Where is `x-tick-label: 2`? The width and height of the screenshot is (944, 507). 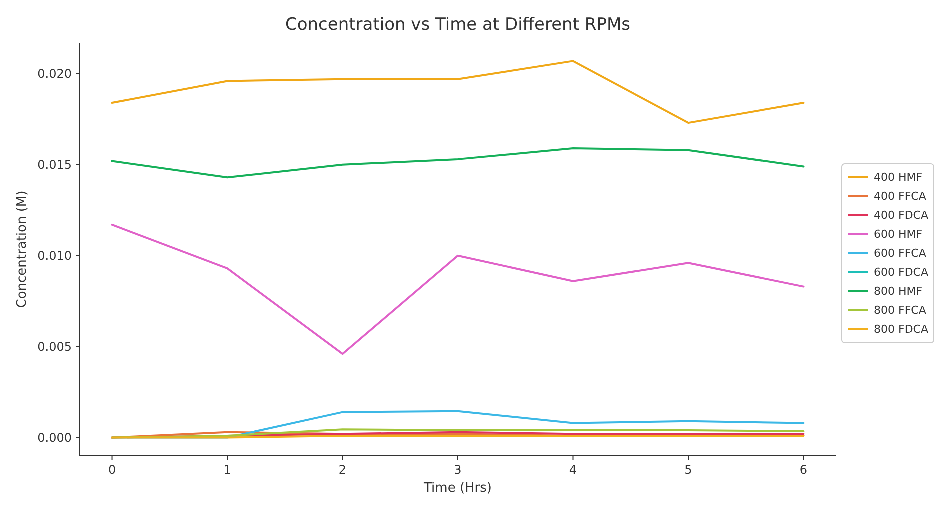
x-tick-label: 2 is located at coordinates (342, 470).